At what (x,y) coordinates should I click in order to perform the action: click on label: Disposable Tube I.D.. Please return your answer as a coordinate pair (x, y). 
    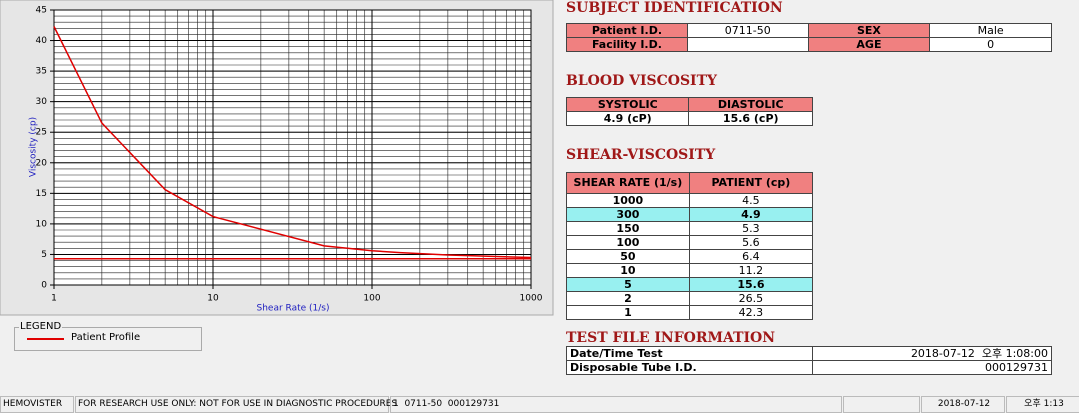
    Looking at the image, I should click on (689, 367).